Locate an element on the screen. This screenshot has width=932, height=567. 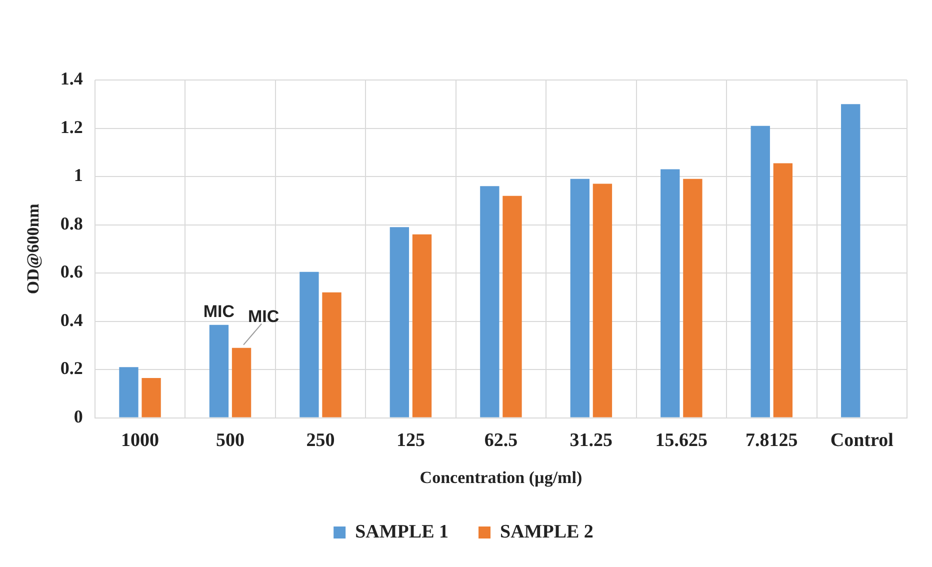
y-tick-label: 0.8 is located at coordinates (71, 223).